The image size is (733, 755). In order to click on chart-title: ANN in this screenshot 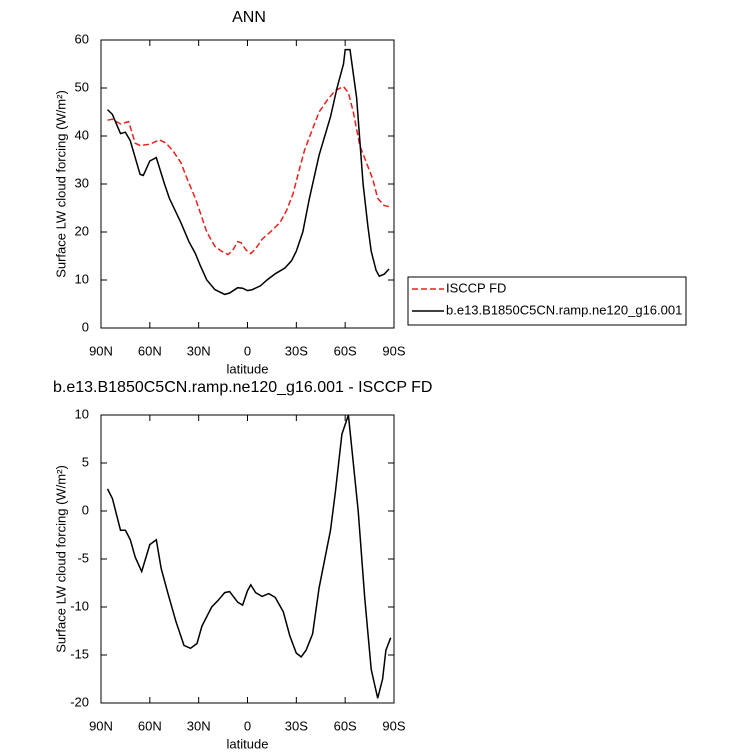, I will do `click(249, 17)`.